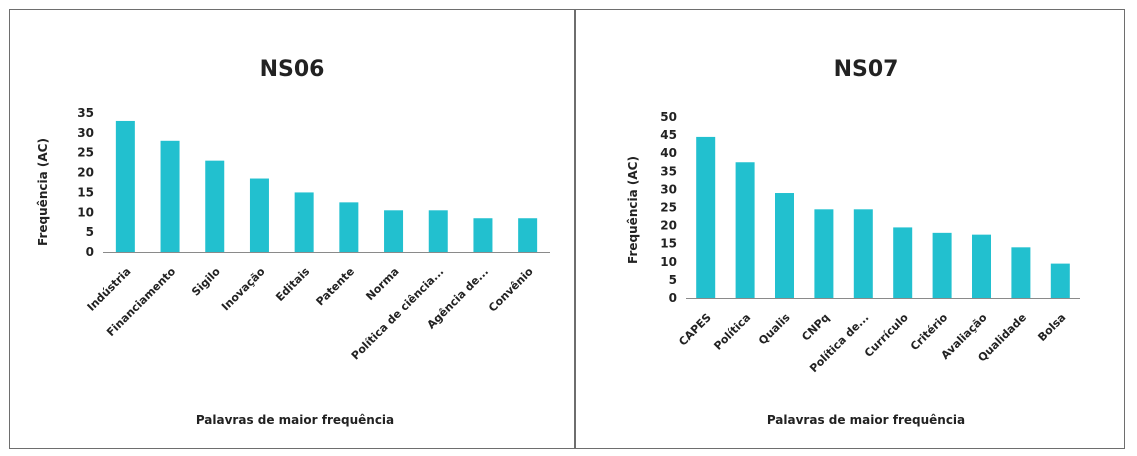 The image size is (1137, 456). What do you see at coordinates (774, 329) in the screenshot?
I see `x-tick-label: Qualis` at bounding box center [774, 329].